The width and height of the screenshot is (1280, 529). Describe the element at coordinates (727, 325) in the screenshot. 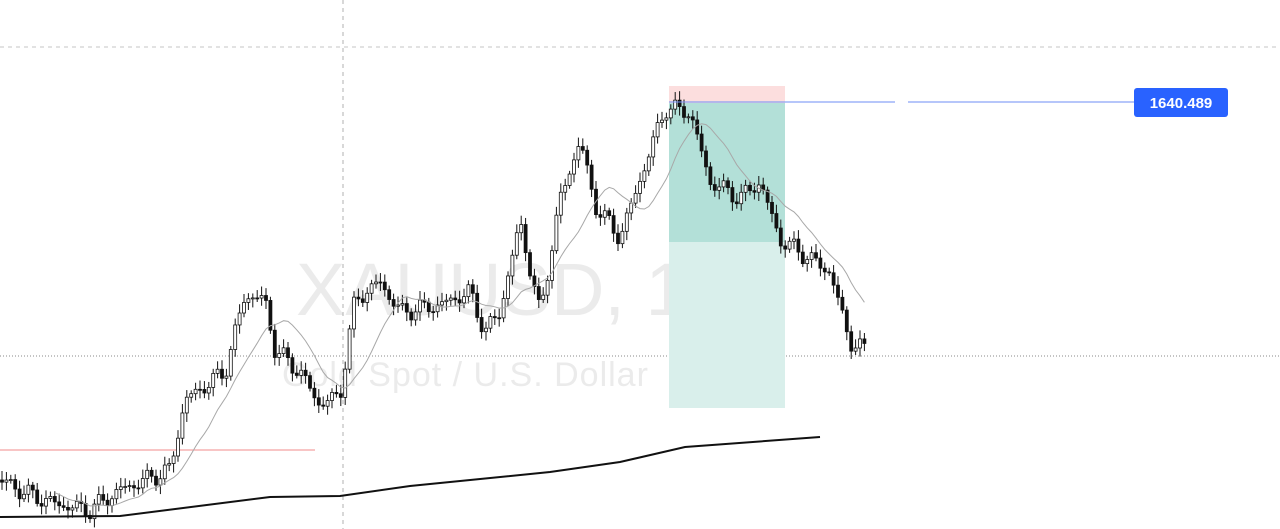

I see `target-zone` at that location.